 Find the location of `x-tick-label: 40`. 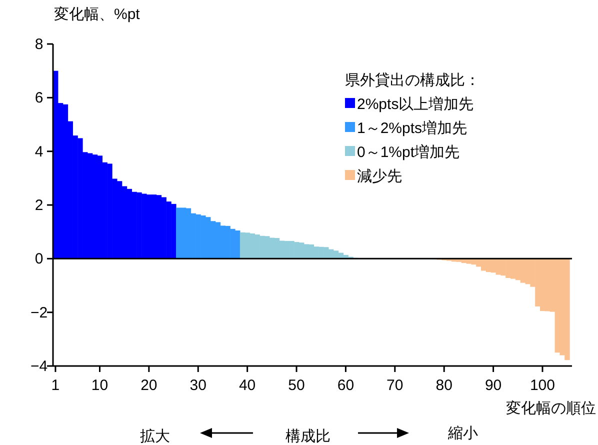

x-tick-label: 40 is located at coordinates (247, 385).